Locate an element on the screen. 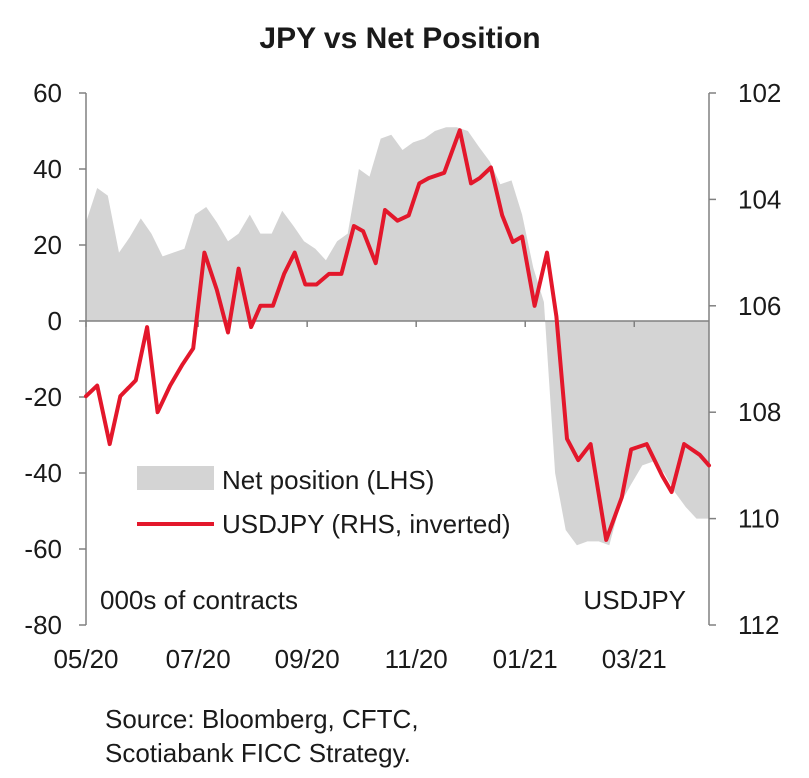  left-tick-label: 40 is located at coordinates (47, 169).